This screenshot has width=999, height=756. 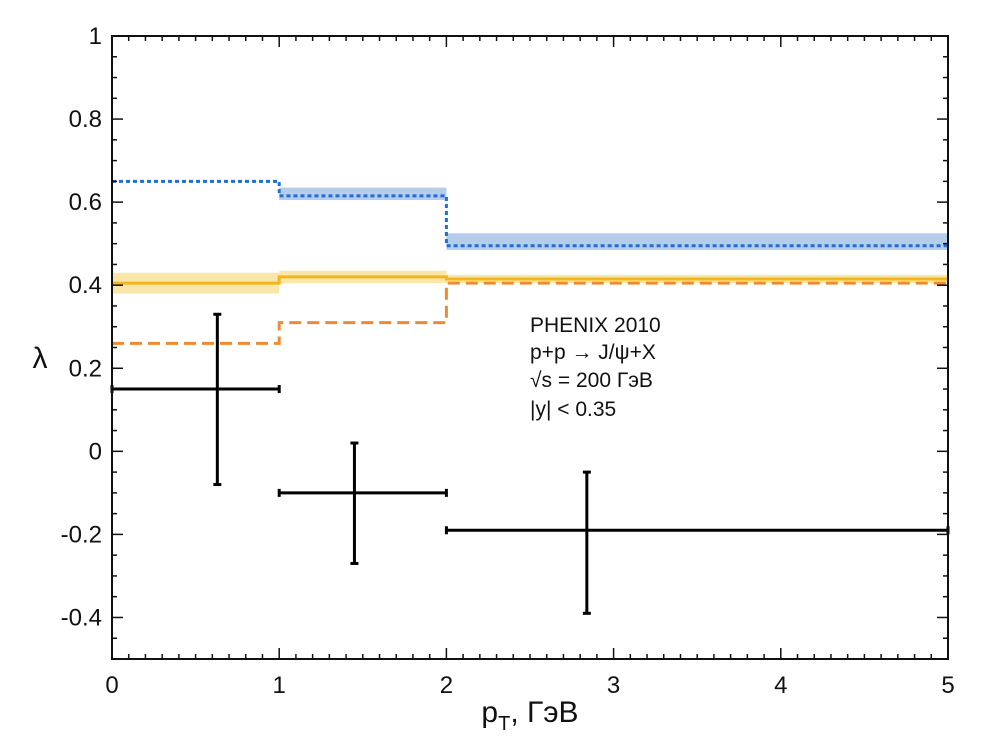 I want to click on series-line-solid, so click(x=530, y=280).